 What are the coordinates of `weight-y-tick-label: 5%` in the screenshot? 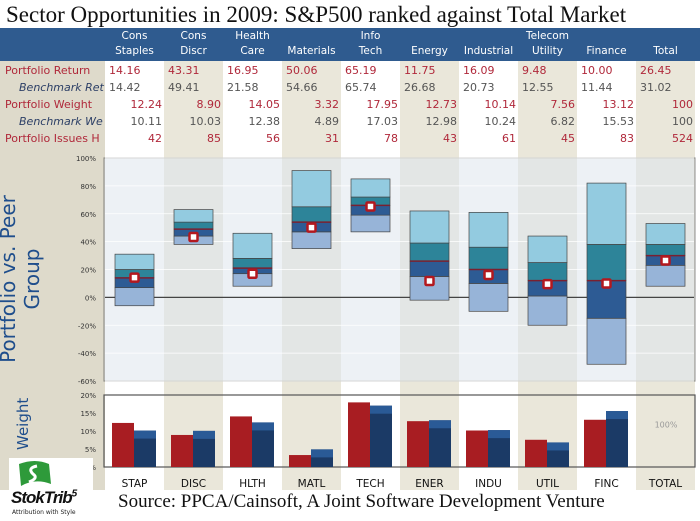 It's located at (90, 450).